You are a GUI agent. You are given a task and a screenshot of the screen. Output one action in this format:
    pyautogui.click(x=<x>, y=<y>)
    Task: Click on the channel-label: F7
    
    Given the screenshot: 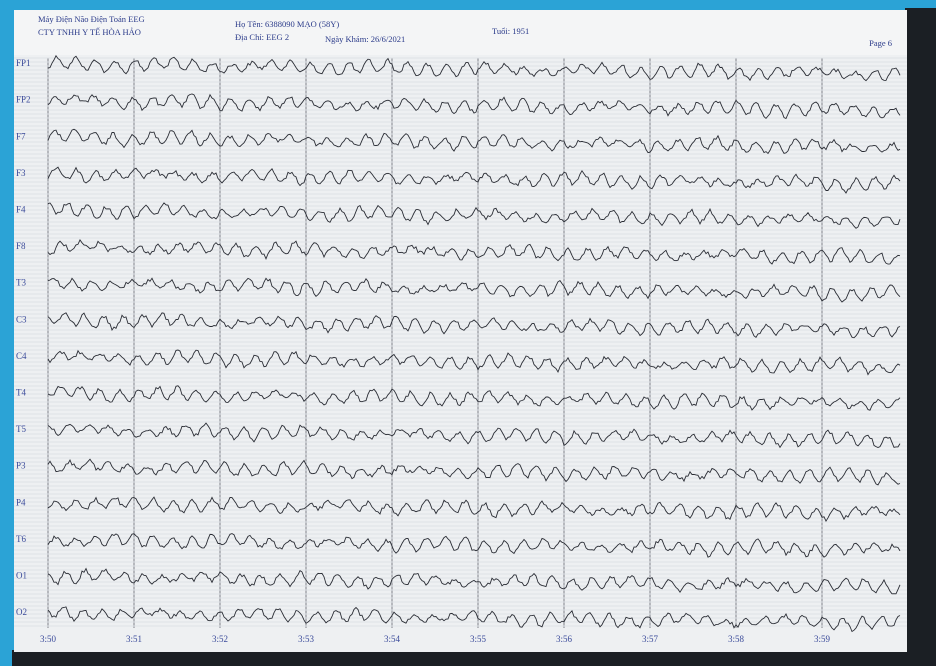 What is the action you would take?
    pyautogui.click(x=21, y=136)
    